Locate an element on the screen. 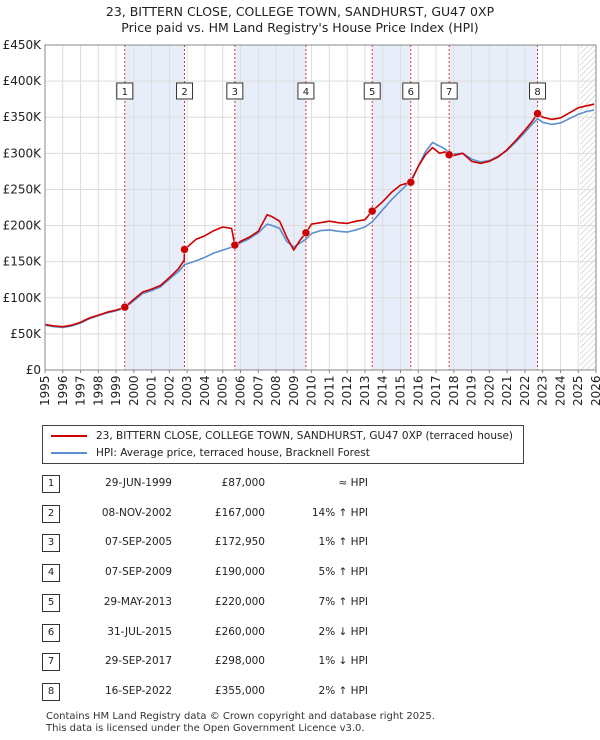  sale-label-6: 6 is located at coordinates (411, 92).